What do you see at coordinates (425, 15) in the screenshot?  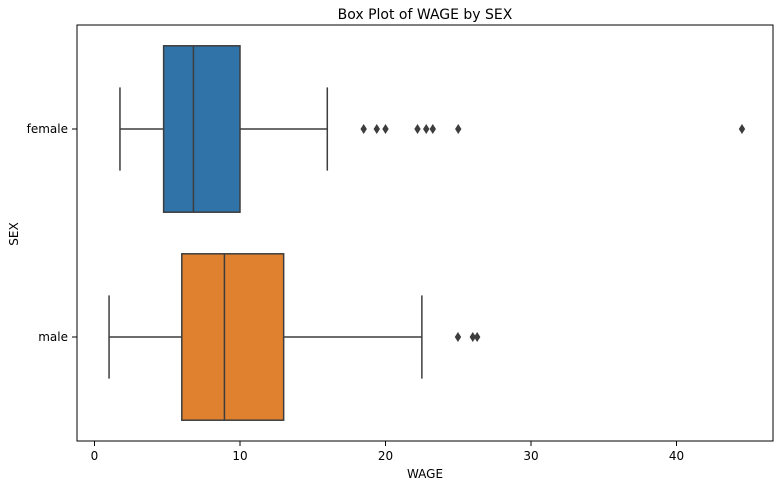 I see `chart-title: Box Plot of WAGE by SEX` at bounding box center [425, 15].